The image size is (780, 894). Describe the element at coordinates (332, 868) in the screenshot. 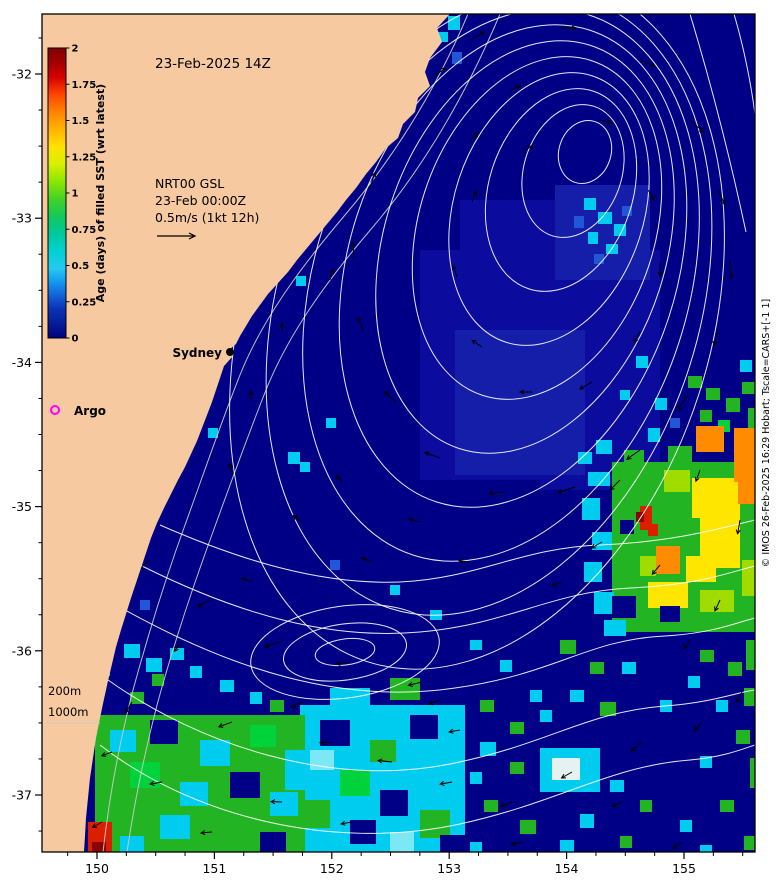

I see `x-tick-label: 152` at that location.